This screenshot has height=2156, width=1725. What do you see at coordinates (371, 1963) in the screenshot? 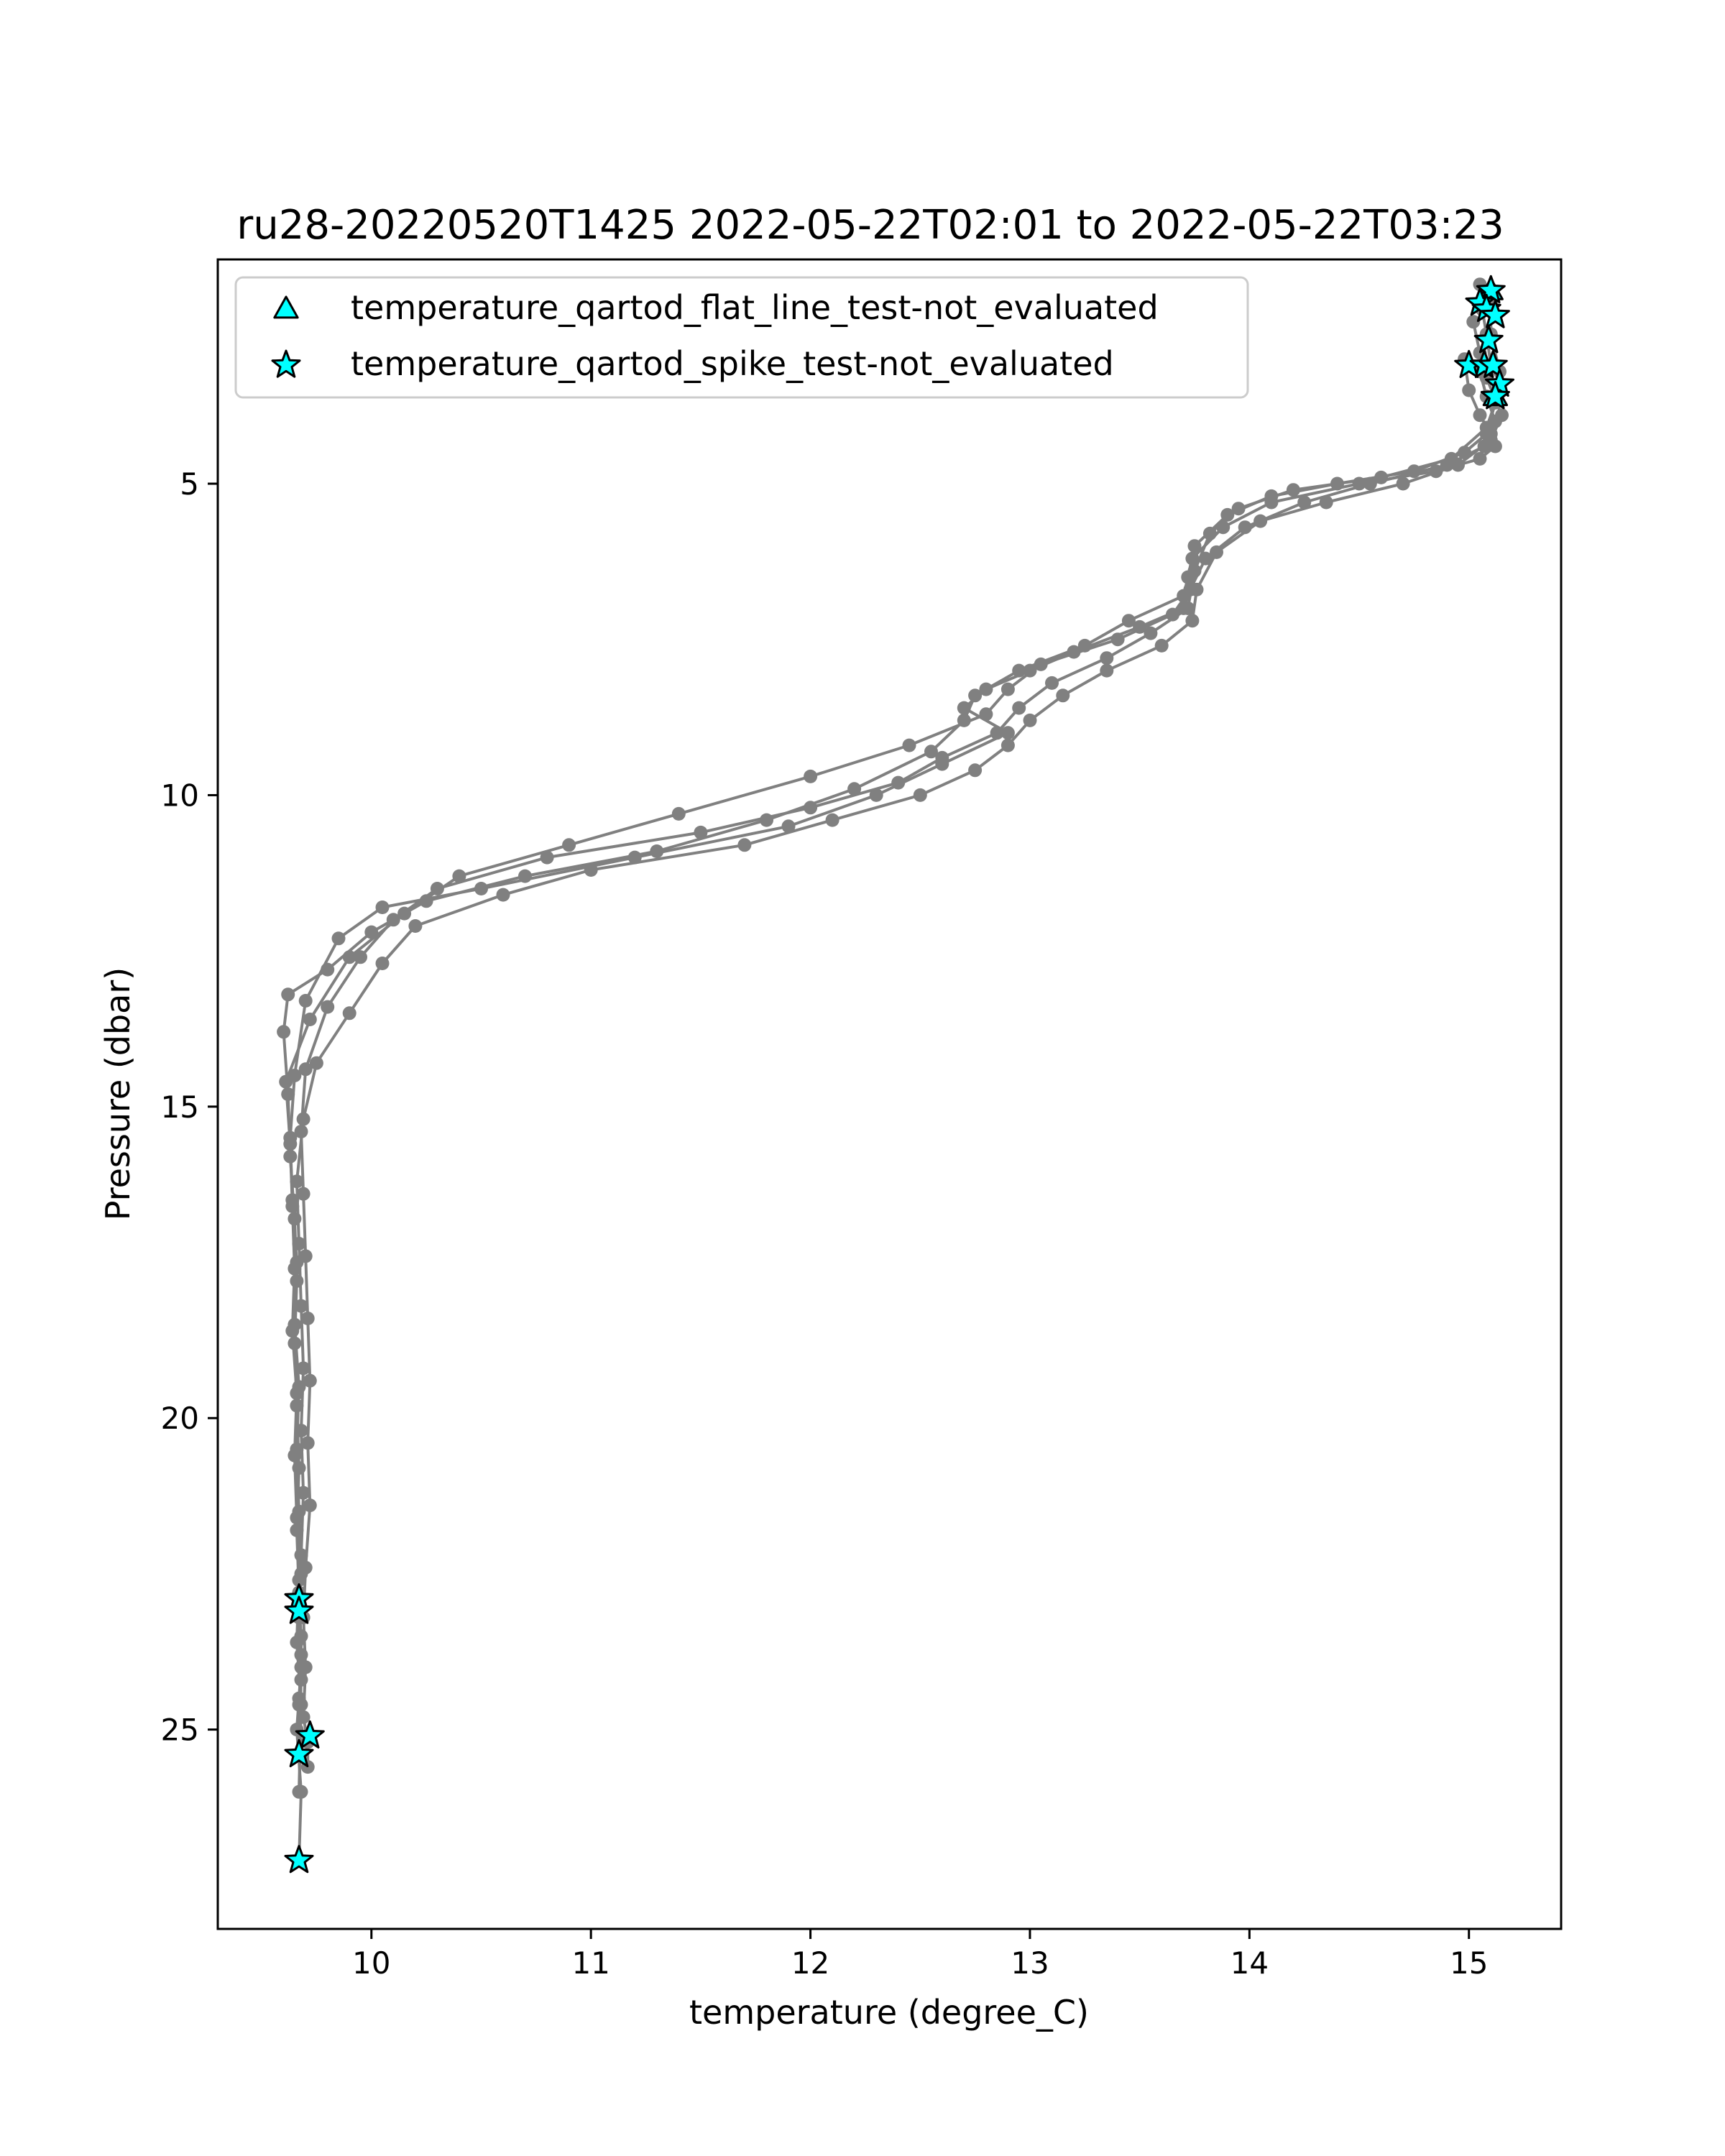
I see `x-tick-label: 10` at bounding box center [371, 1963].